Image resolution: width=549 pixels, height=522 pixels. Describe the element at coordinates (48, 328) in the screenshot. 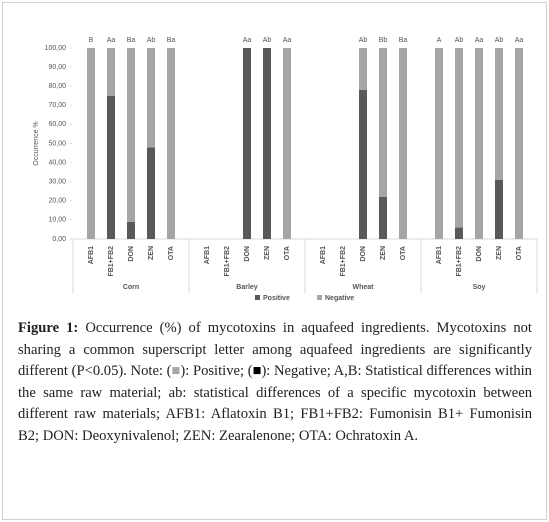

I see `caption-label: Figure 1:` at that location.